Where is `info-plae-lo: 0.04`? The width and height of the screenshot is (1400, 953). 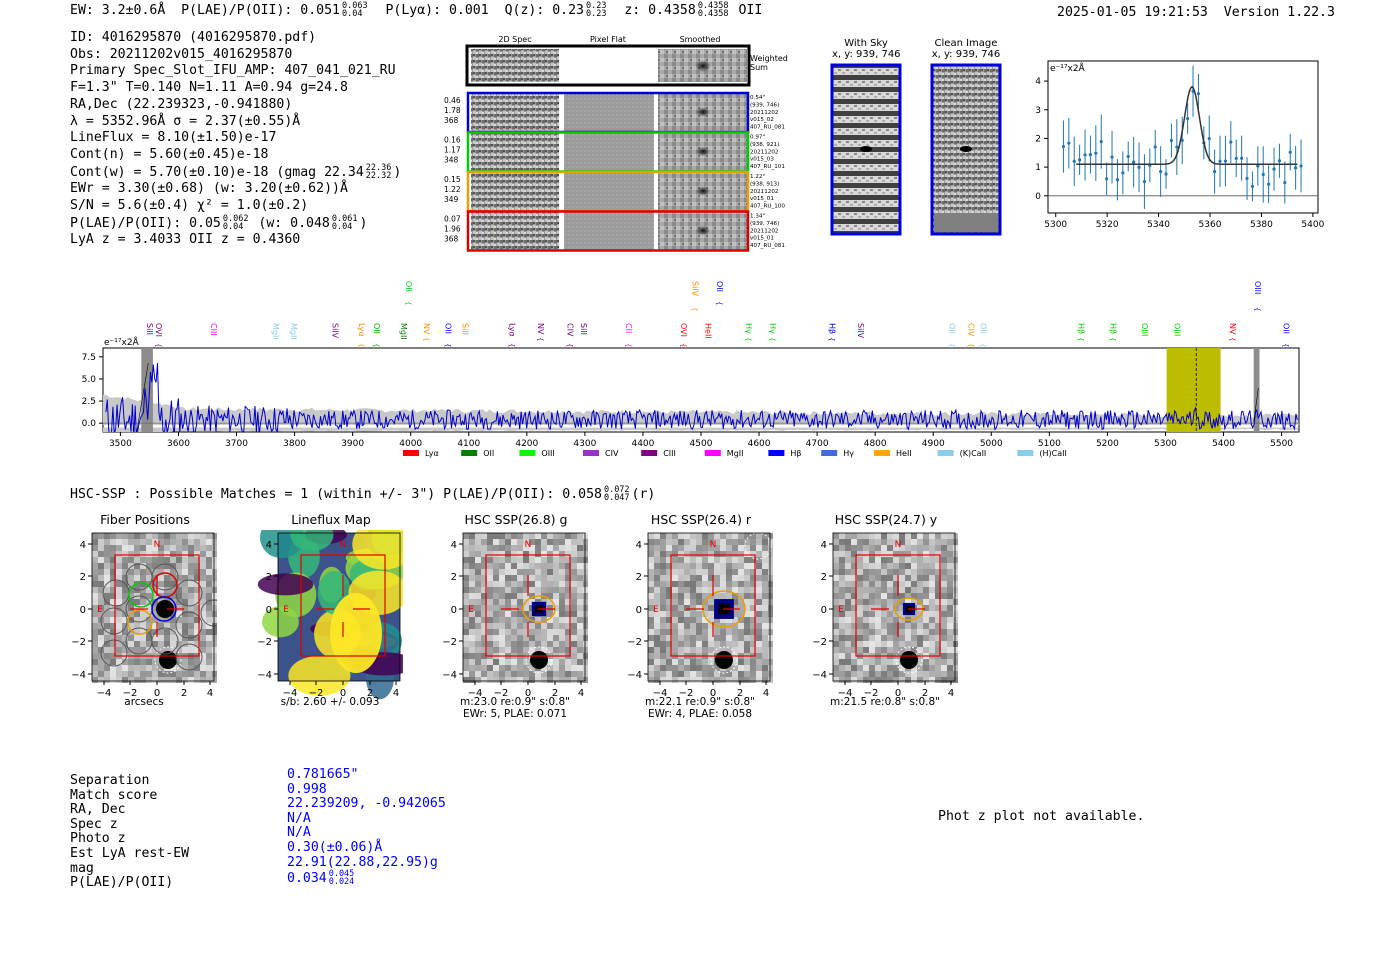
info-plae-lo: 0.04 is located at coordinates (233, 226).